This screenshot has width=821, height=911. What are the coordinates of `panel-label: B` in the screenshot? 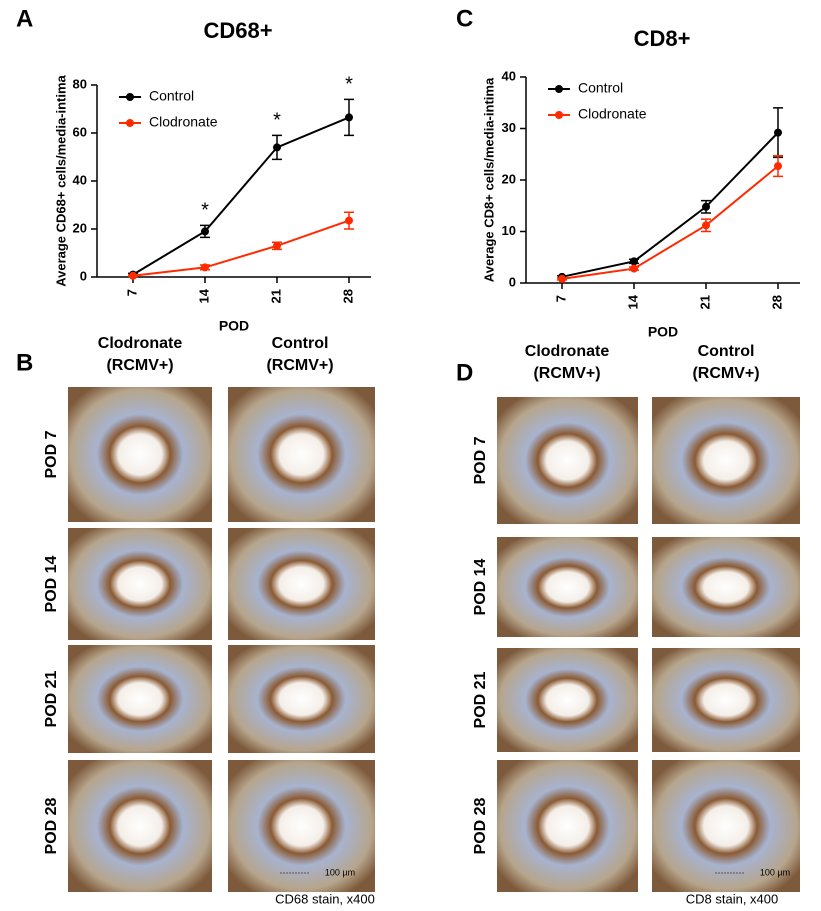 It's located at (24, 362).